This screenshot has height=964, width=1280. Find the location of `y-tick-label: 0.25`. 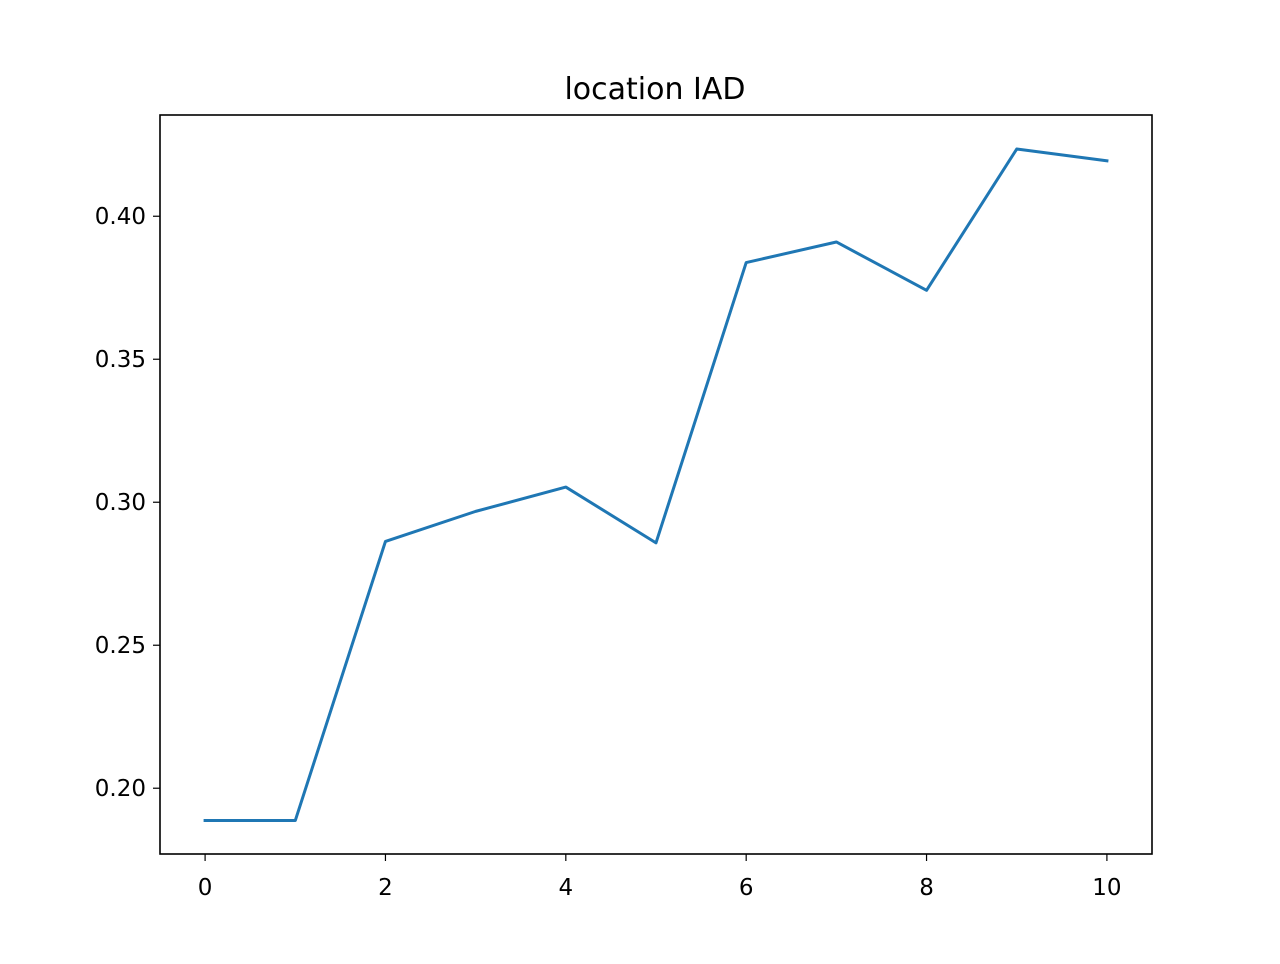

y-tick-label: 0.25 is located at coordinates (120, 646).